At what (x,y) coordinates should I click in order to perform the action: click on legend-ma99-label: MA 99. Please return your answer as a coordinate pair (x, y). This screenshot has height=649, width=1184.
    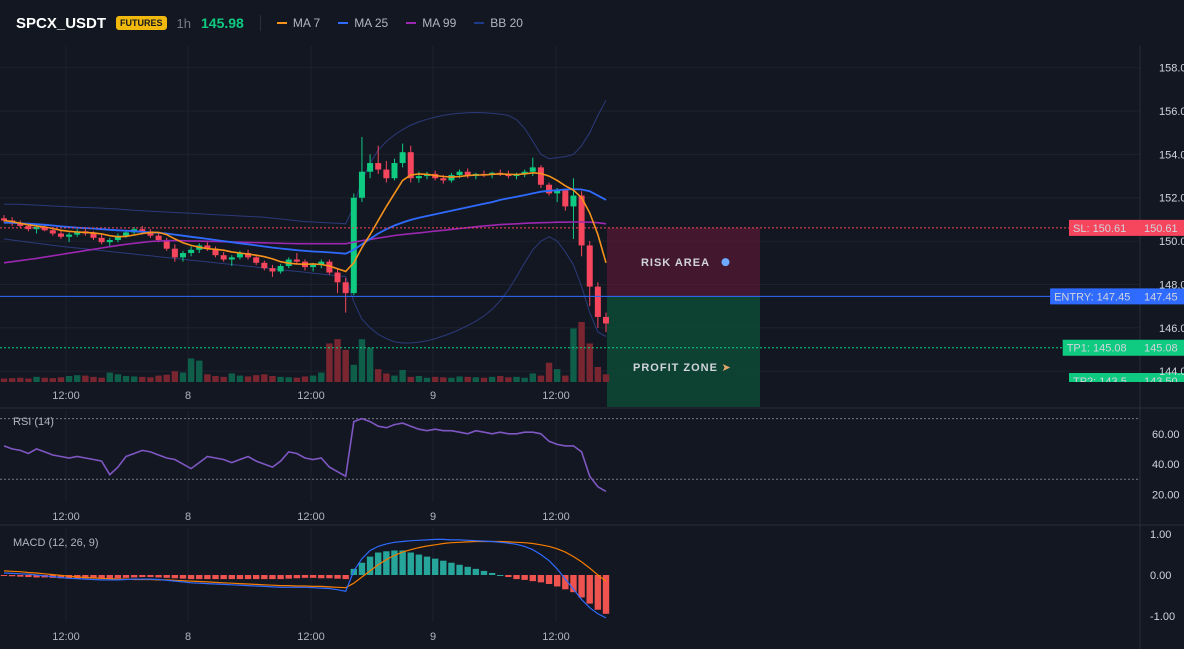
    Looking at the image, I should click on (439, 23).